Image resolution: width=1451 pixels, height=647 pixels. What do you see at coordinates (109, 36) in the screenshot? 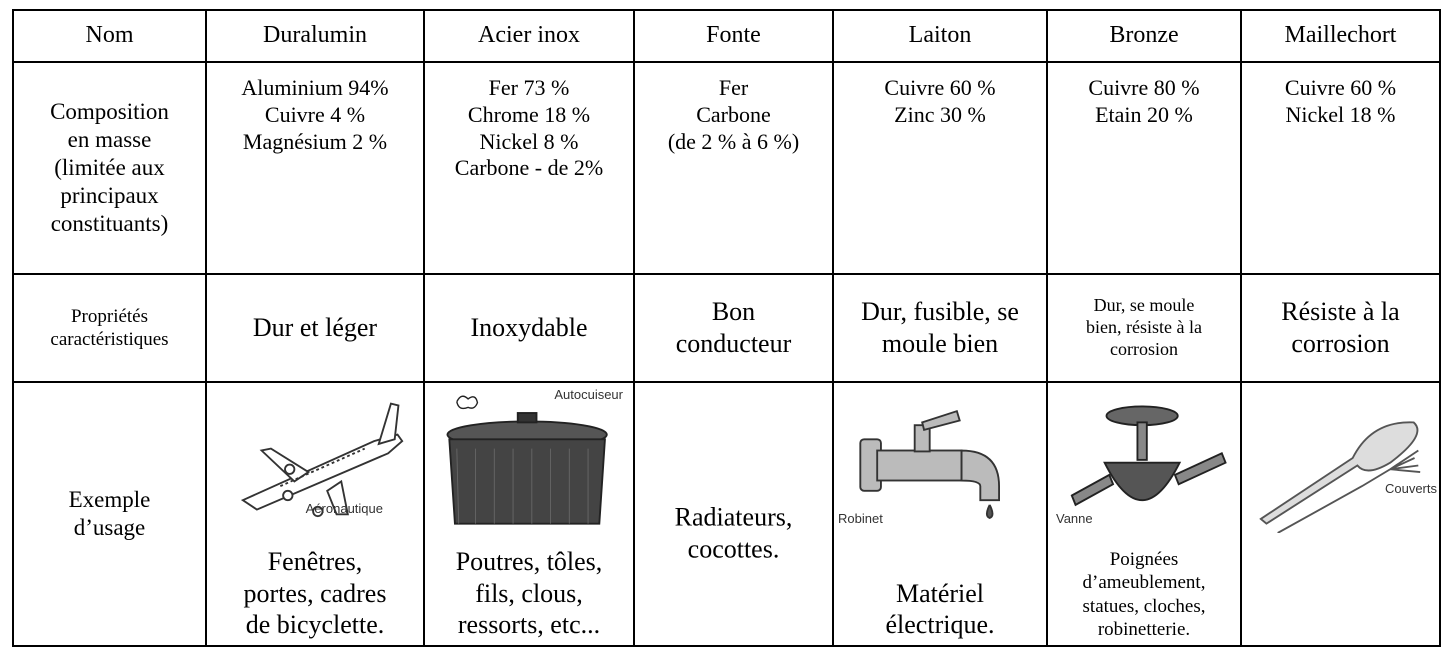
I see `header-cell: Nom` at bounding box center [109, 36].